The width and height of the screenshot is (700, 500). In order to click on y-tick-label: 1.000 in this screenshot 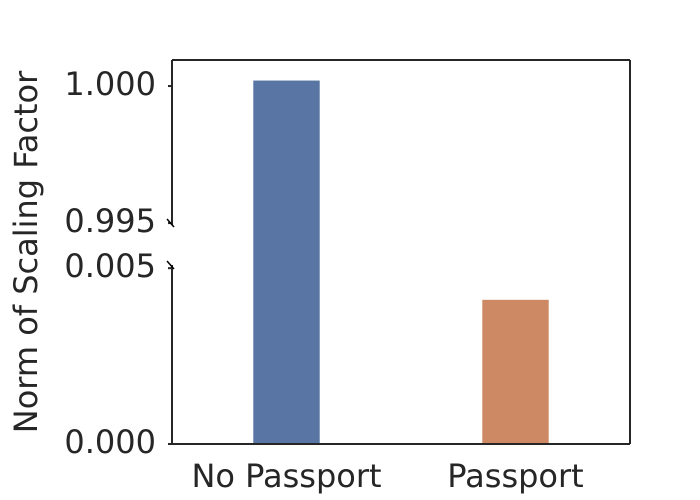, I will do `click(110, 84)`.